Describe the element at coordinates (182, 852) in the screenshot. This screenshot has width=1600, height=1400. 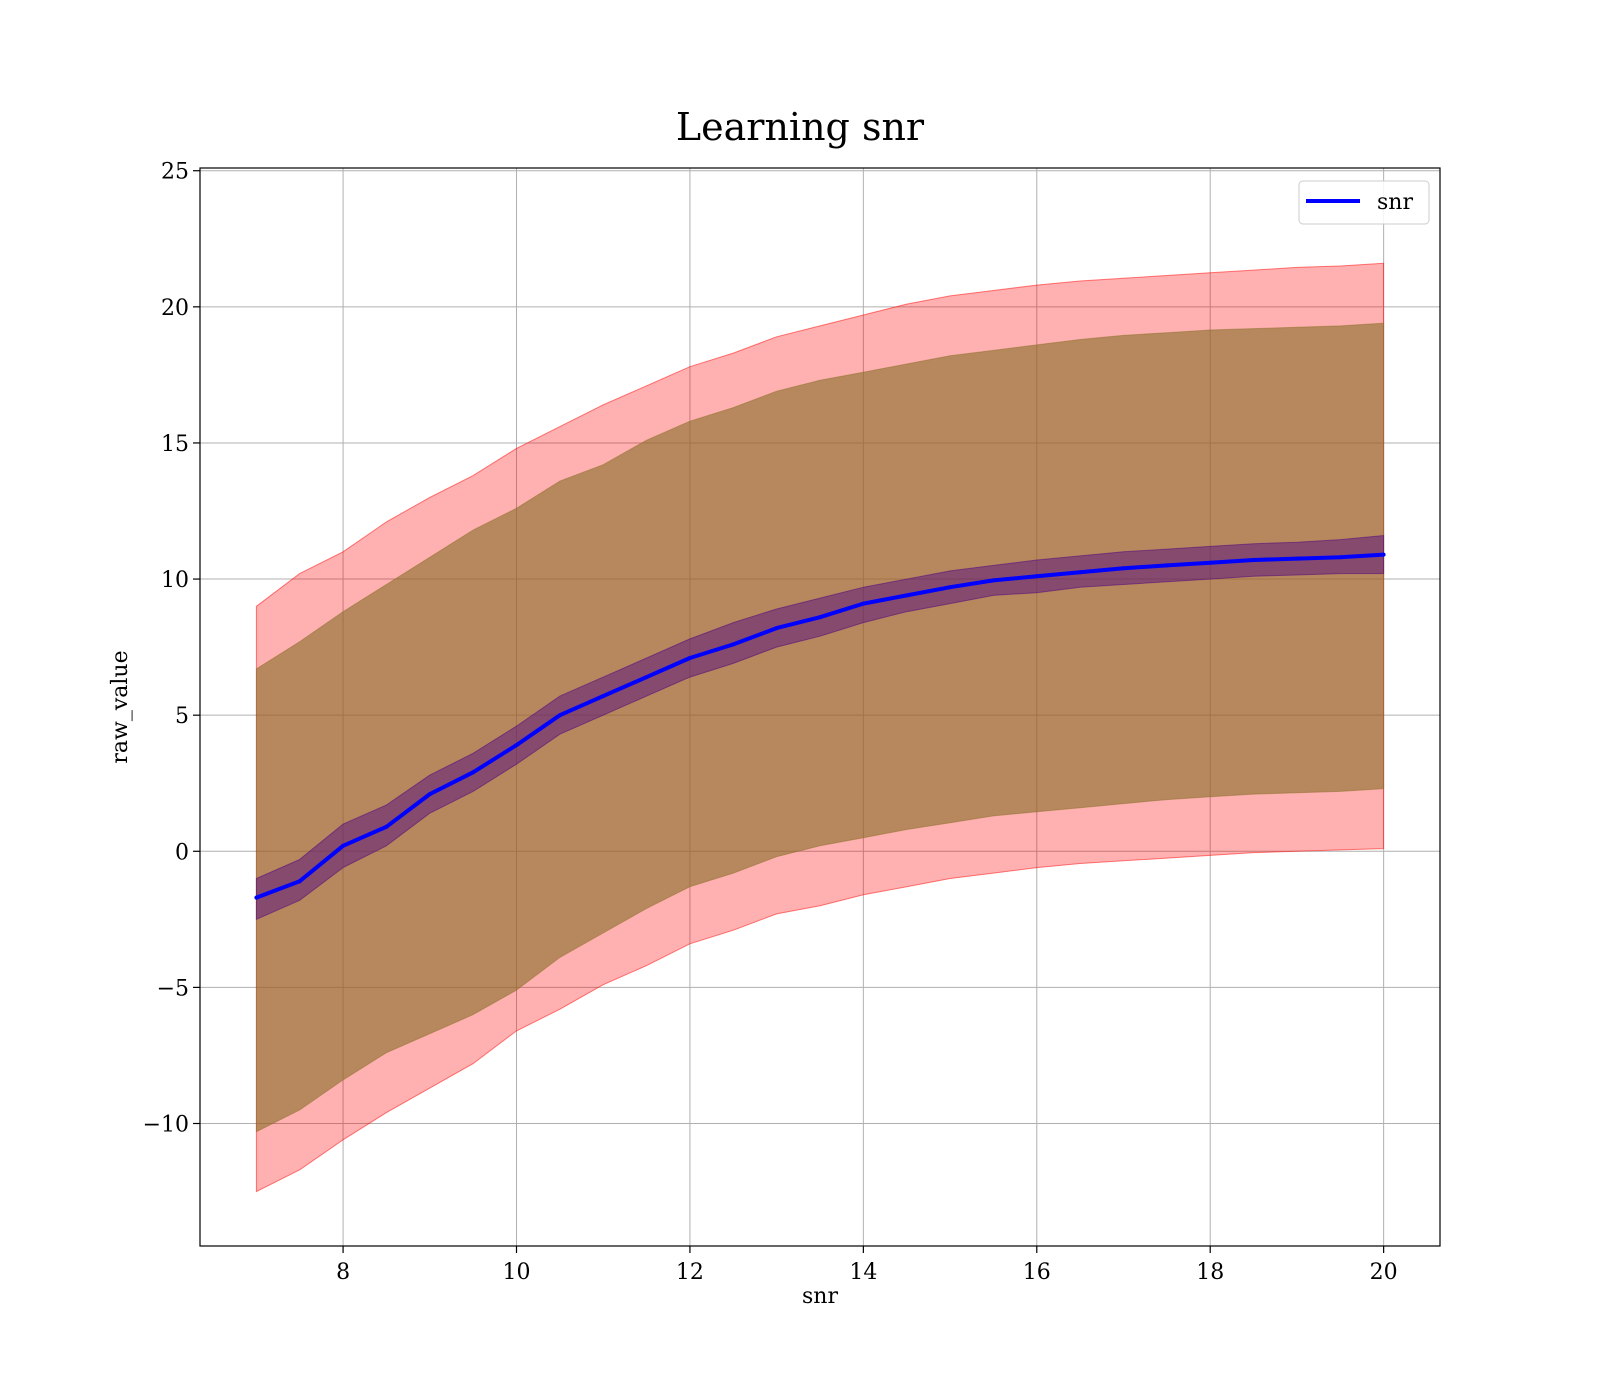
I see `y-tick-label: 0` at that location.